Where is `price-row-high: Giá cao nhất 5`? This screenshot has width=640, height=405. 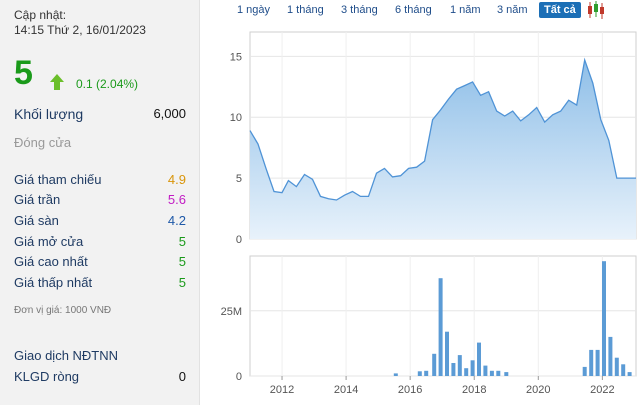 price-row-high: Giá cao nhất 5 is located at coordinates (100, 261).